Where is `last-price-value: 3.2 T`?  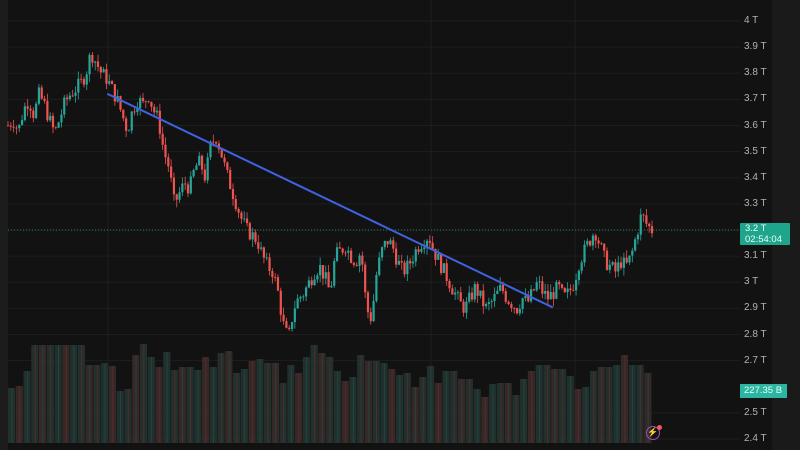 last-price-value: 3.2 T is located at coordinates (756, 228).